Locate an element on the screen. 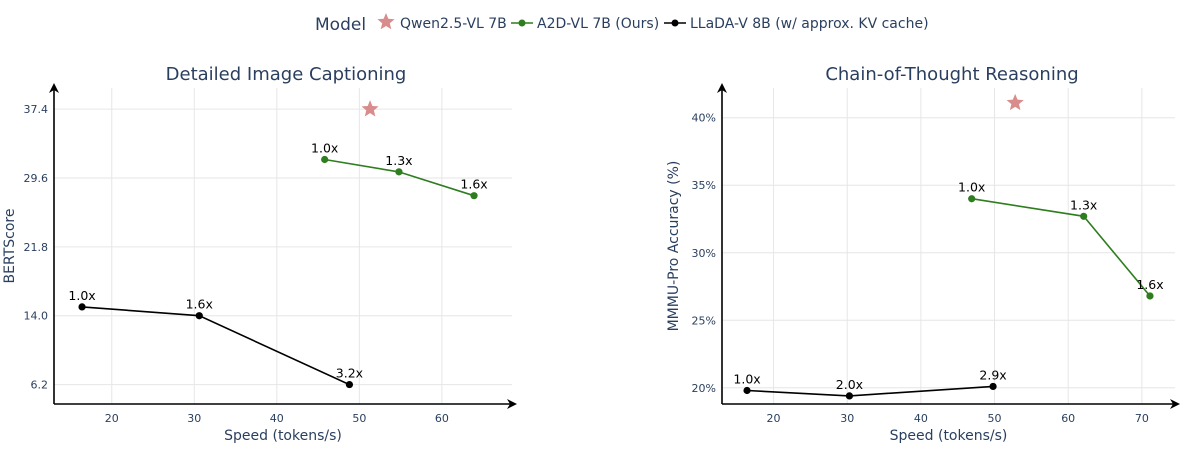  y-tick-label: 29.6 is located at coordinates (36, 178).